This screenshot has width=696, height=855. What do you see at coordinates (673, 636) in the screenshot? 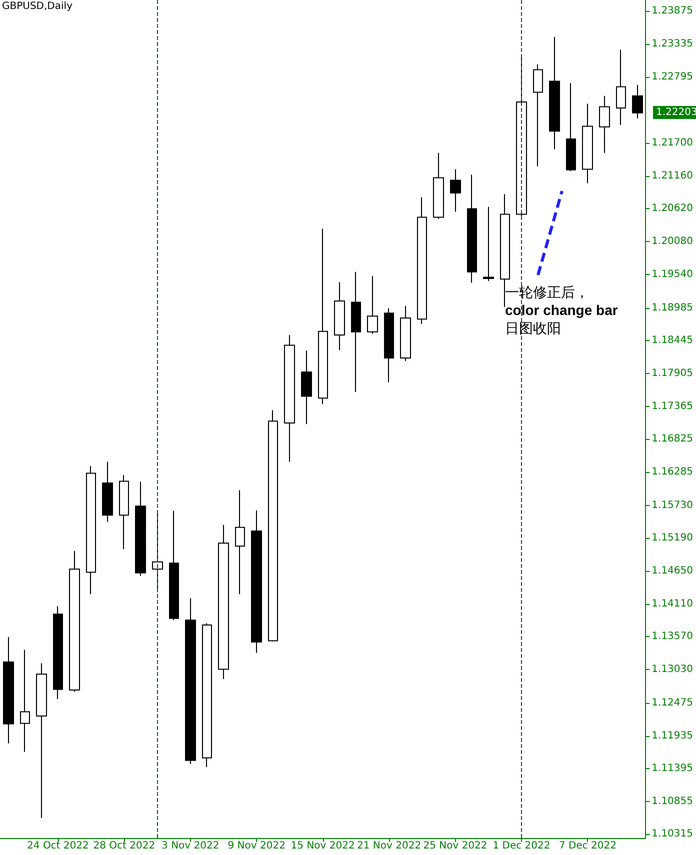
I see `y-tick-label: 1.13570` at bounding box center [673, 636].